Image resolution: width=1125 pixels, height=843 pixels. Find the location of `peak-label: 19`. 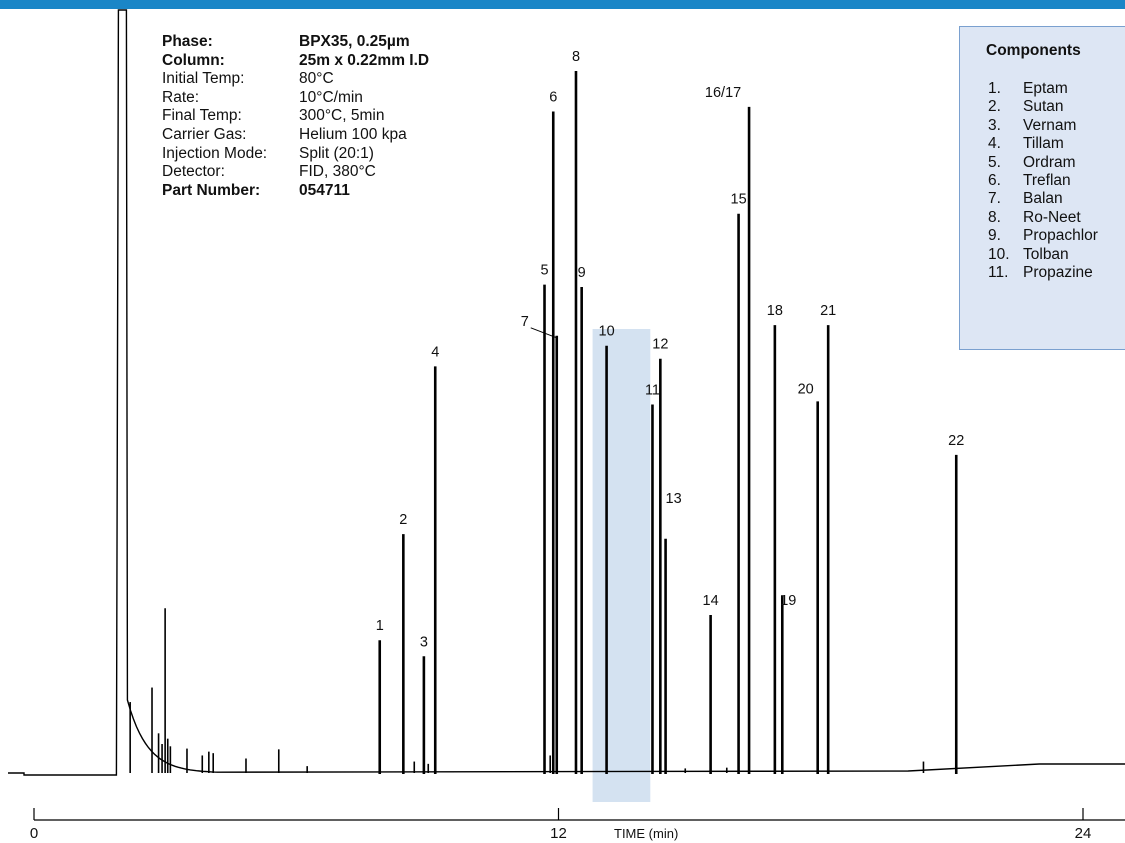

peak-label: 19 is located at coordinates (788, 601).